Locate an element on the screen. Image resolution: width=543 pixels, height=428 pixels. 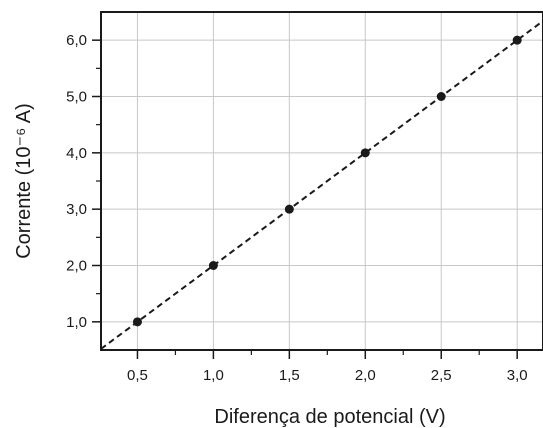
x-tick-label: 2,5 is located at coordinates (441, 375).